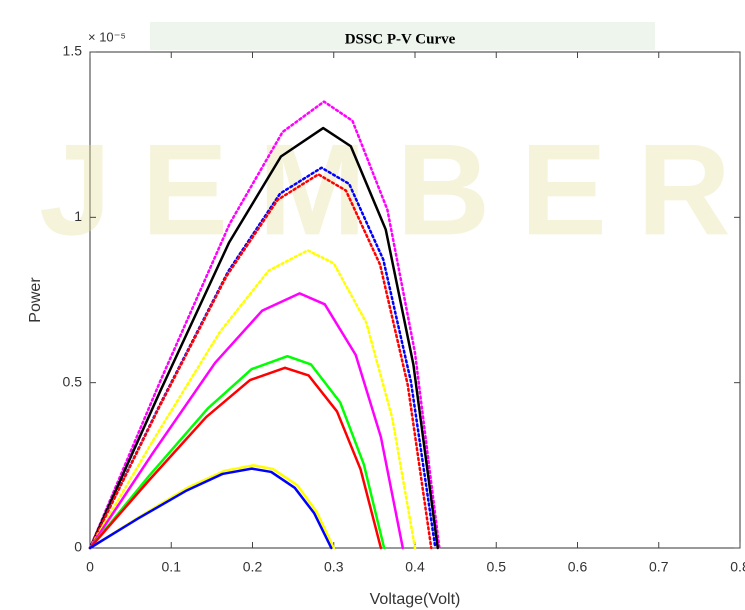 The height and width of the screenshot is (610, 745). I want to click on y-tick-label: 0, so click(78, 547).